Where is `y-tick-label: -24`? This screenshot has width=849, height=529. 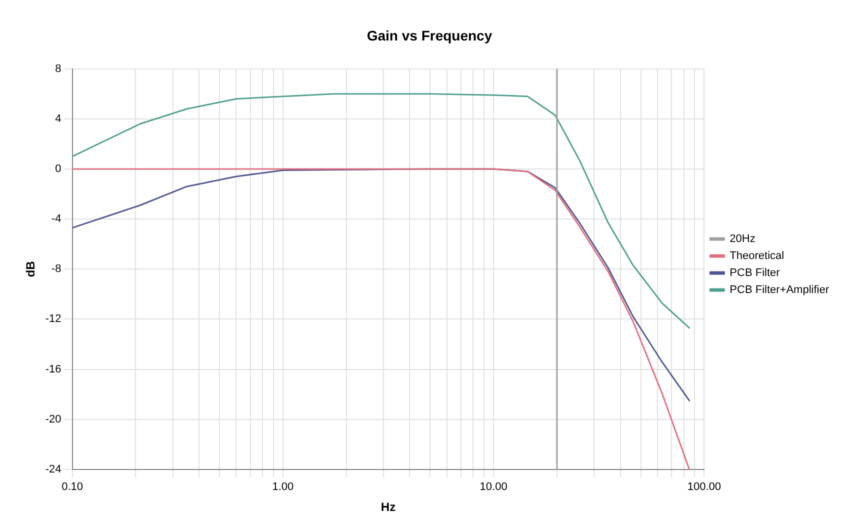
y-tick-label: -24 is located at coordinates (53, 469).